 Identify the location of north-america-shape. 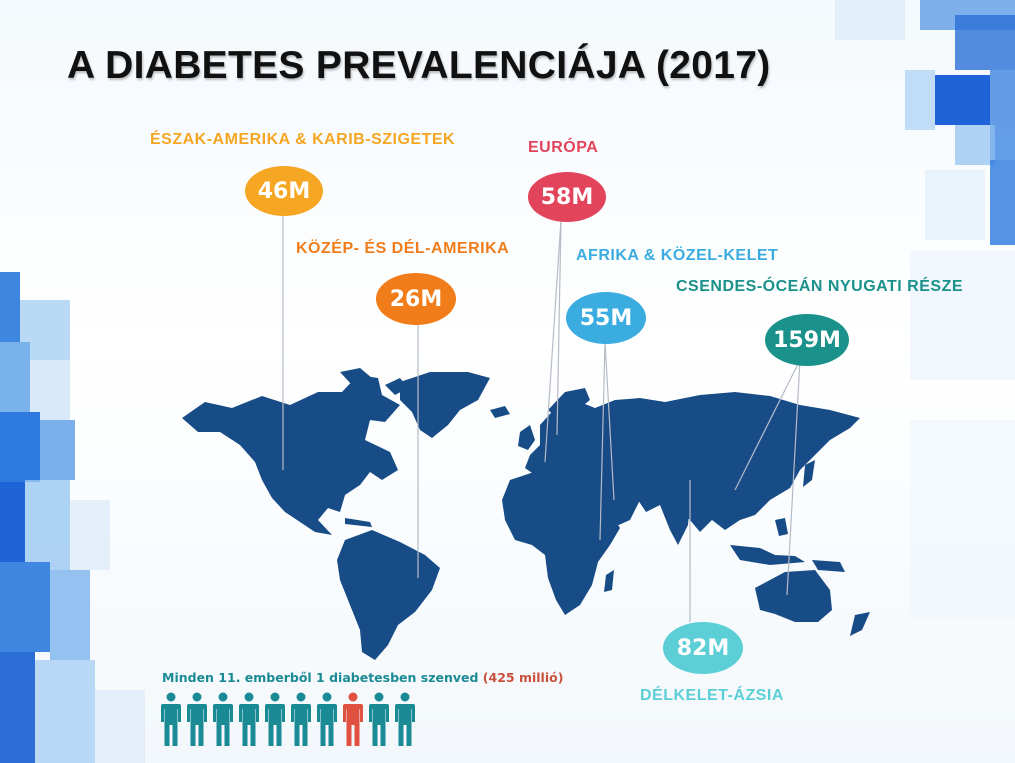
(291, 455).